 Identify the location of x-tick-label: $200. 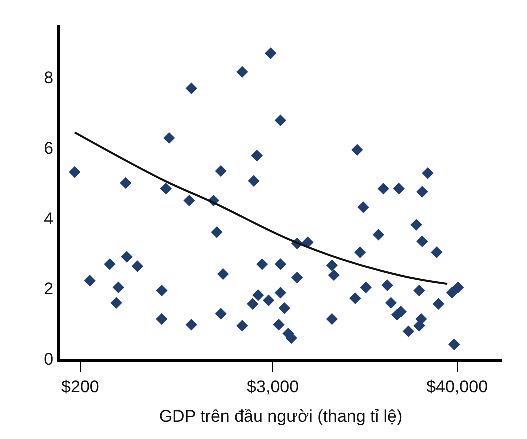
(81, 386).